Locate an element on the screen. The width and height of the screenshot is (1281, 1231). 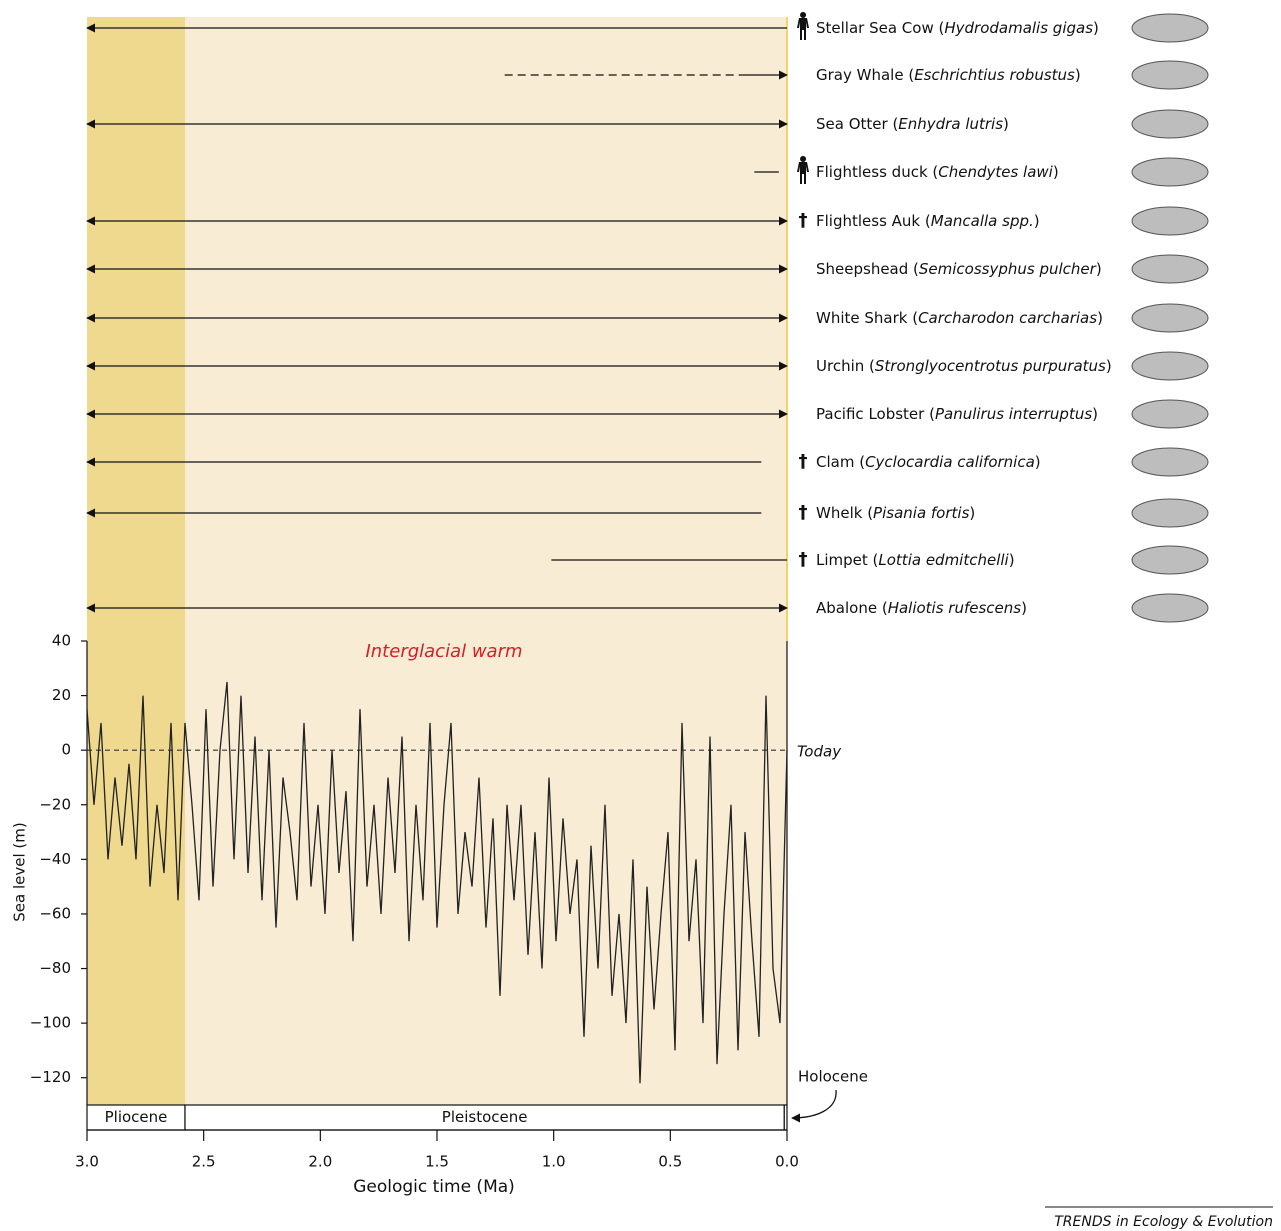
annotation: Interglacial warm is located at coordinates (444, 651).